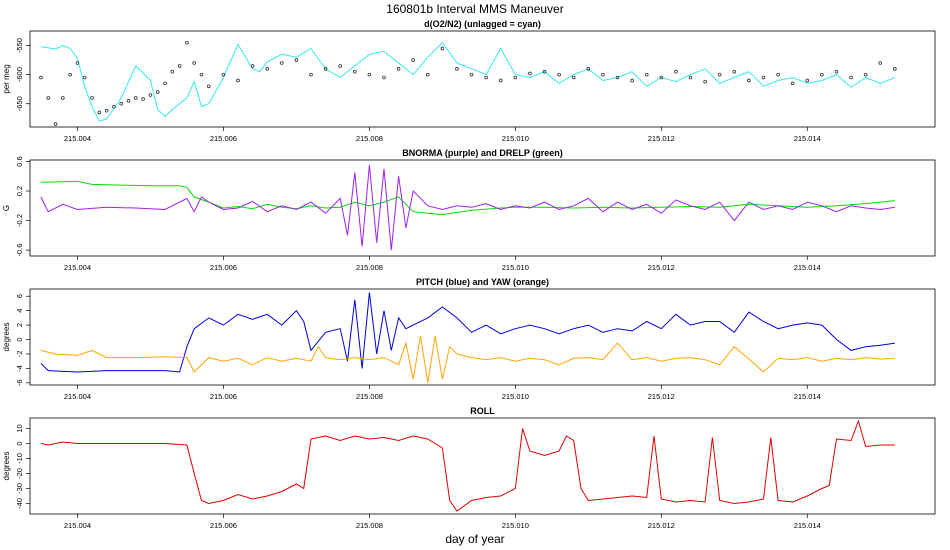 The width and height of the screenshot is (950, 550). What do you see at coordinates (19, 296) in the screenshot?
I see `y-tick-label: 6` at bounding box center [19, 296].